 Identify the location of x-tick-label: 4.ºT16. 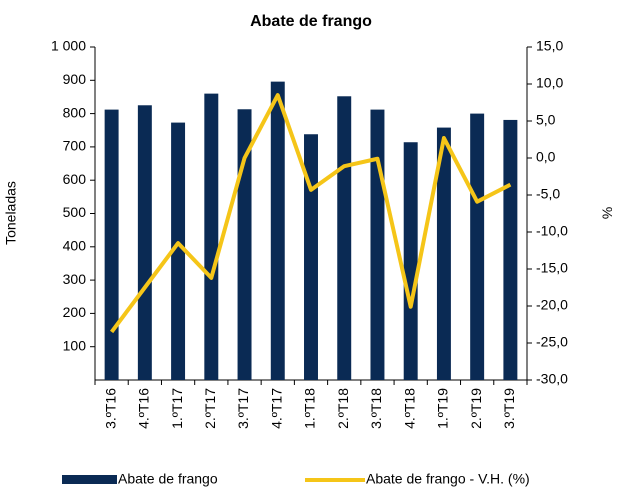
(144, 408).